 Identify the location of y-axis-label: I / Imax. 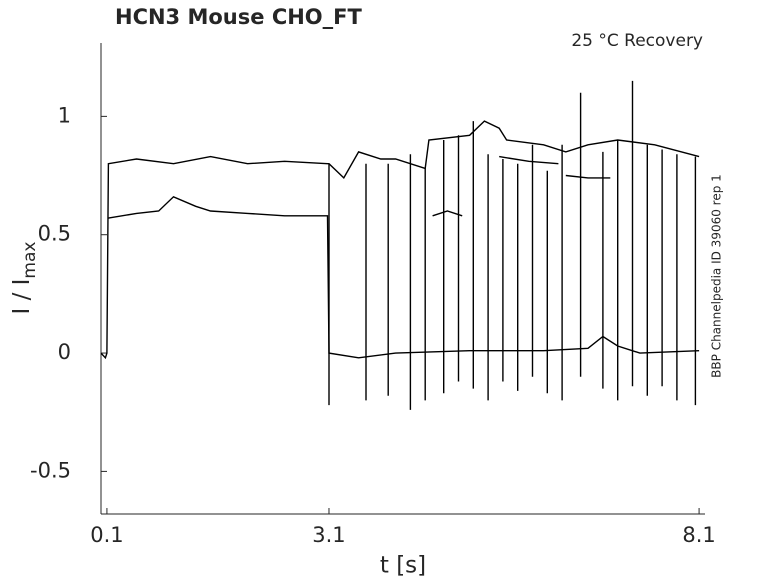
(25, 278).